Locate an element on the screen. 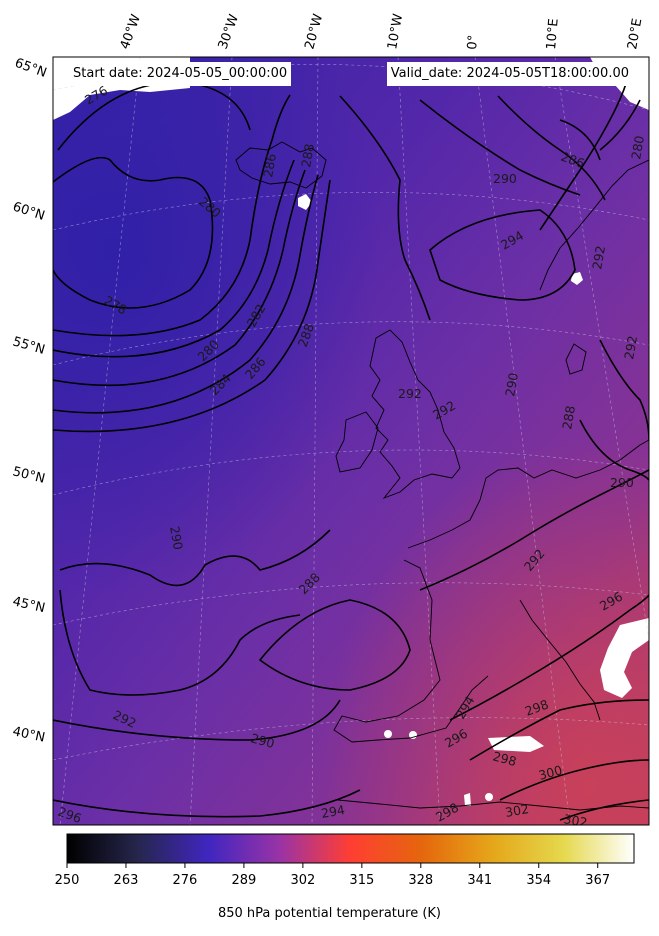 Image resolution: width=659 pixels, height=936 pixels. start-date-label: Start date: 2024-05-05_00:00:00 is located at coordinates (180, 74).